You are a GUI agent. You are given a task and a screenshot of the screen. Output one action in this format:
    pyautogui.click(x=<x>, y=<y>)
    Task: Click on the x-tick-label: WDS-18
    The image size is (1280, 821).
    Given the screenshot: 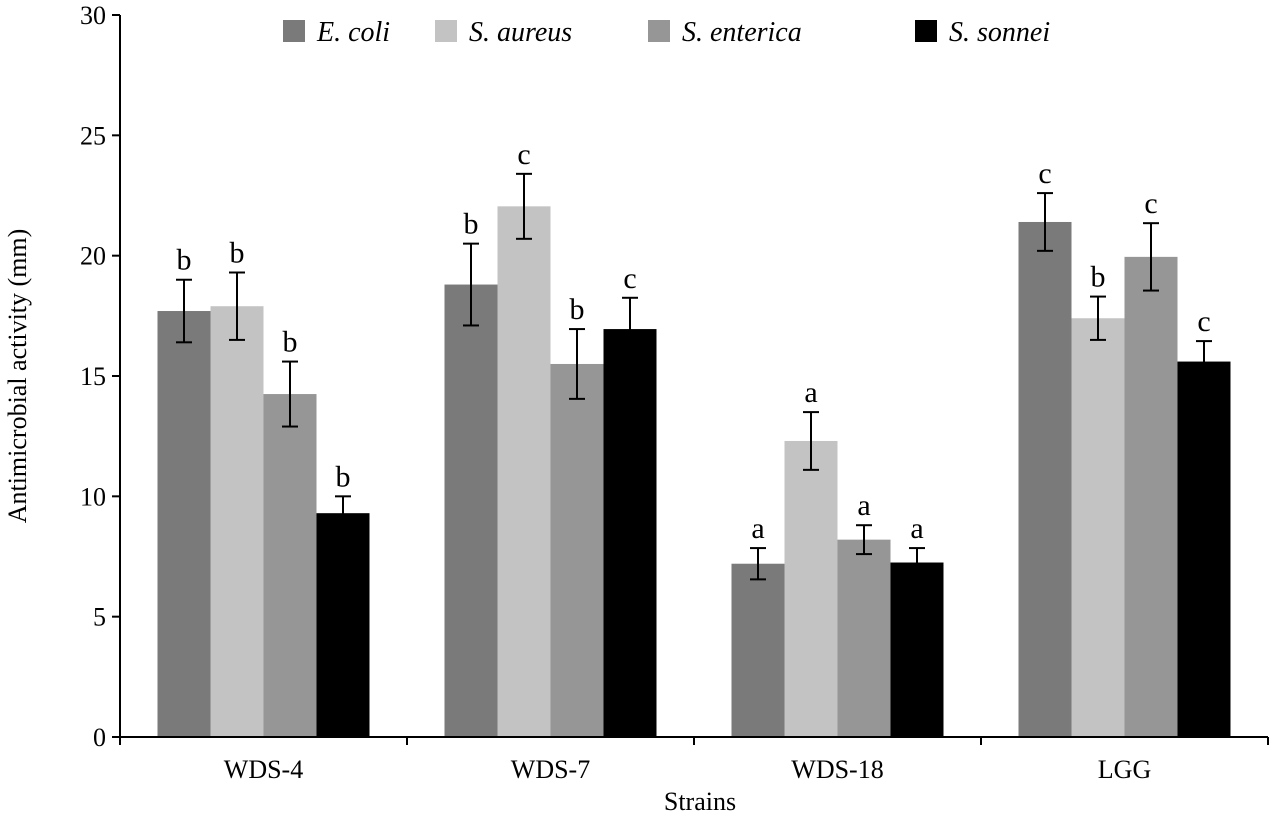 What is the action you would take?
    pyautogui.click(x=837, y=769)
    